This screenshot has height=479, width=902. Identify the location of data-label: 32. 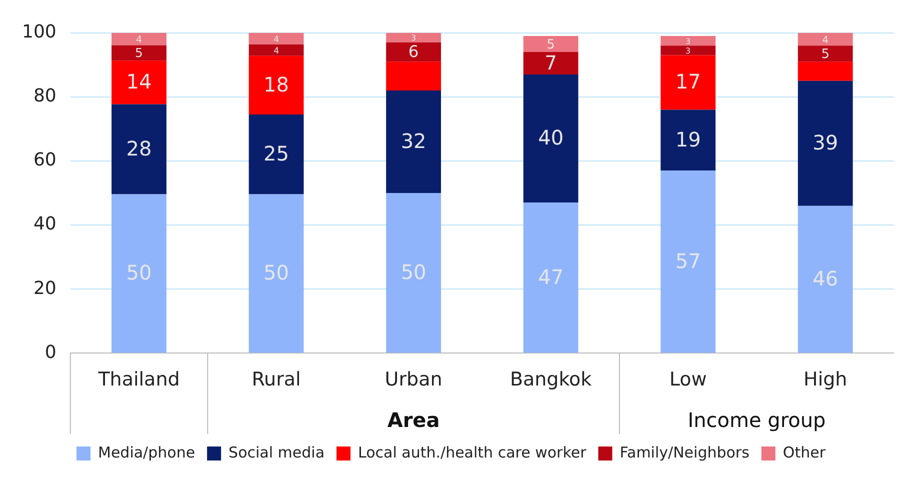
(413, 140).